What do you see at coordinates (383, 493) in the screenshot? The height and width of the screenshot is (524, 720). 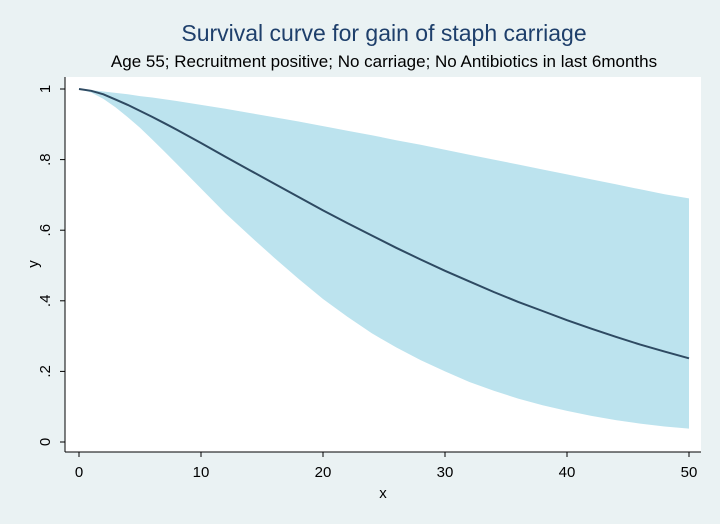 I see `x-axis-label: x` at bounding box center [383, 493].